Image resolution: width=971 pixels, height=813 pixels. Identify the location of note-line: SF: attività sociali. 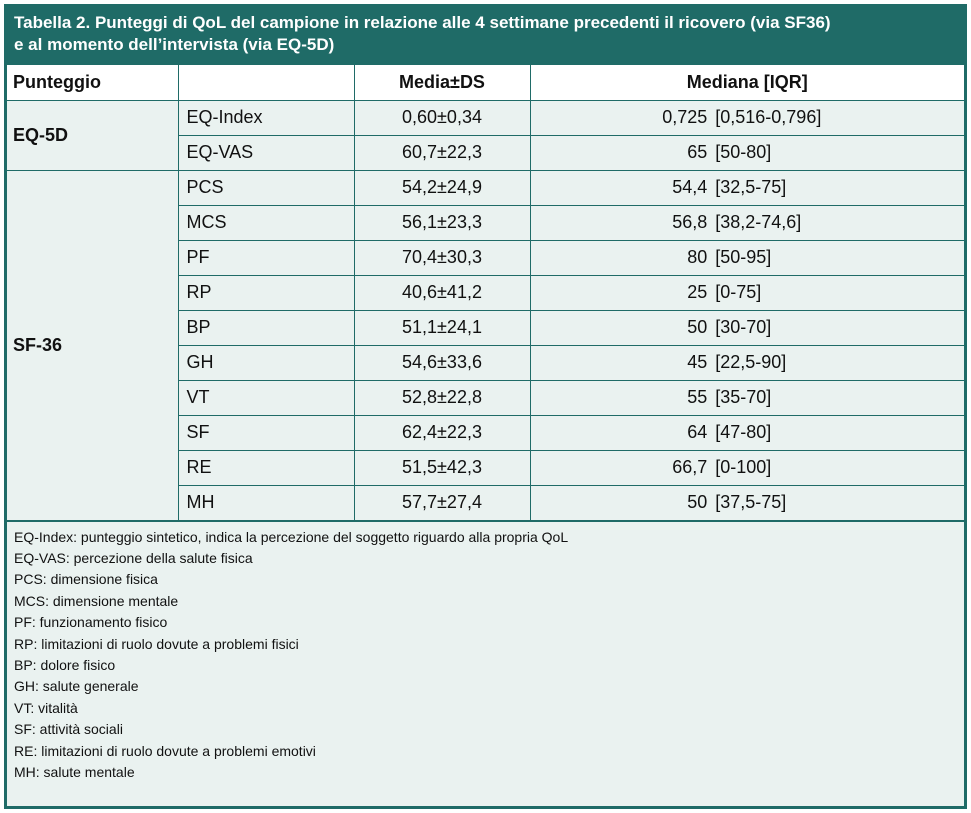
(68, 729).